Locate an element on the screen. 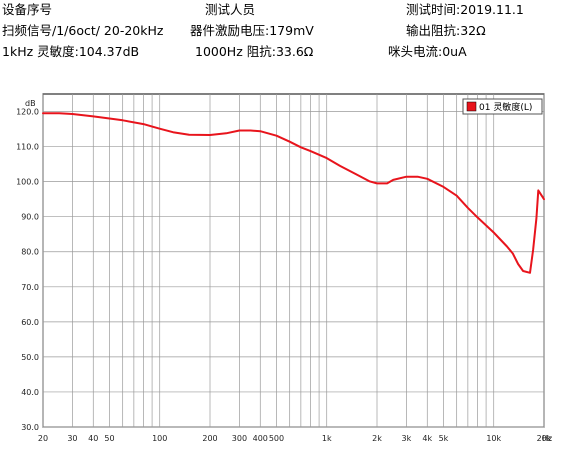  mic-current-label: 咪头电流:0uA is located at coordinates (427, 51).